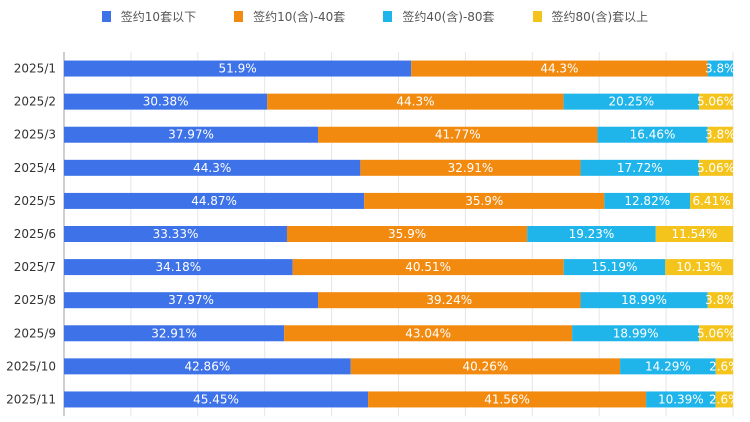 This screenshot has width=750, height=422. Describe the element at coordinates (600, 17) in the screenshot. I see `legend-label: 签约80(含)套以上` at that location.